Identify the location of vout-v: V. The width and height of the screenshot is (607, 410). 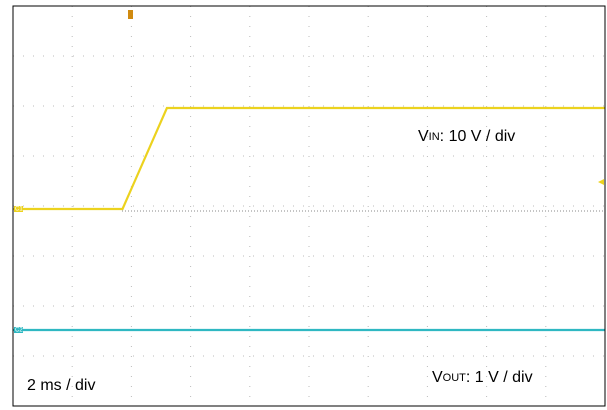
(437, 377).